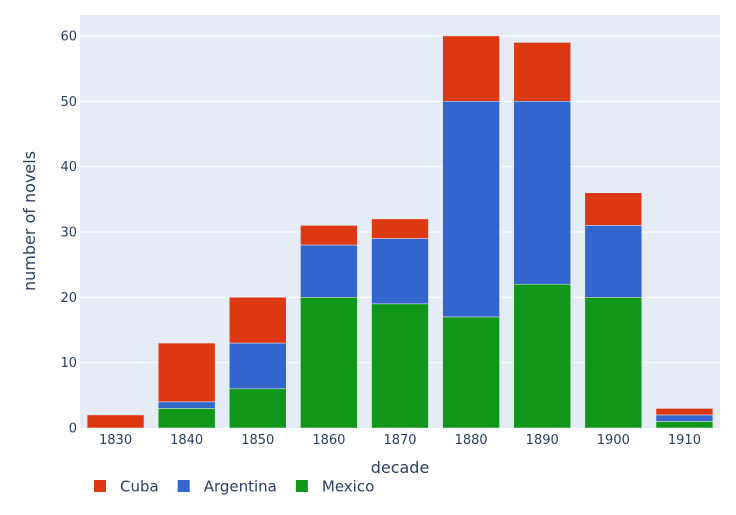  What do you see at coordinates (68, 36) in the screenshot?
I see `y-tick-label: 60` at bounding box center [68, 36].